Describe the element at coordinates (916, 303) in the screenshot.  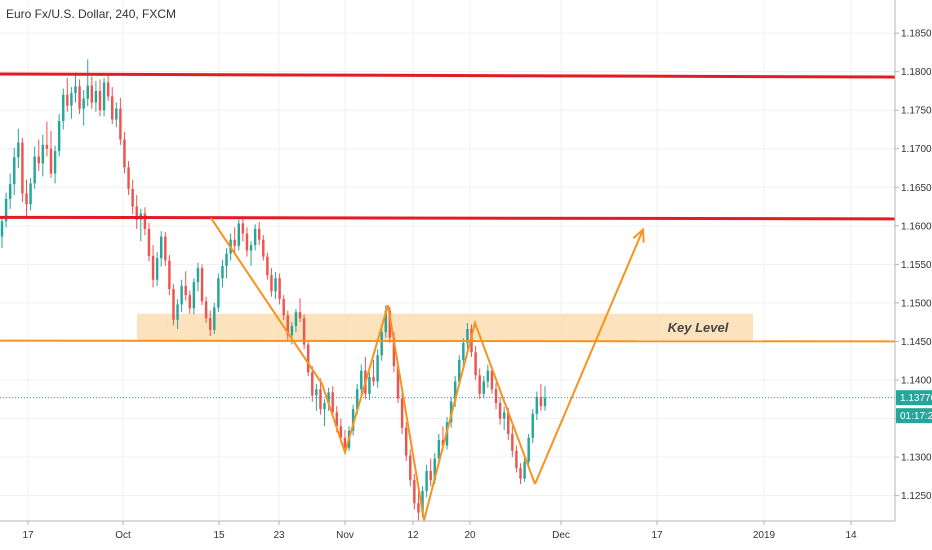
I see `price-tick-label: 1.15000` at that location.